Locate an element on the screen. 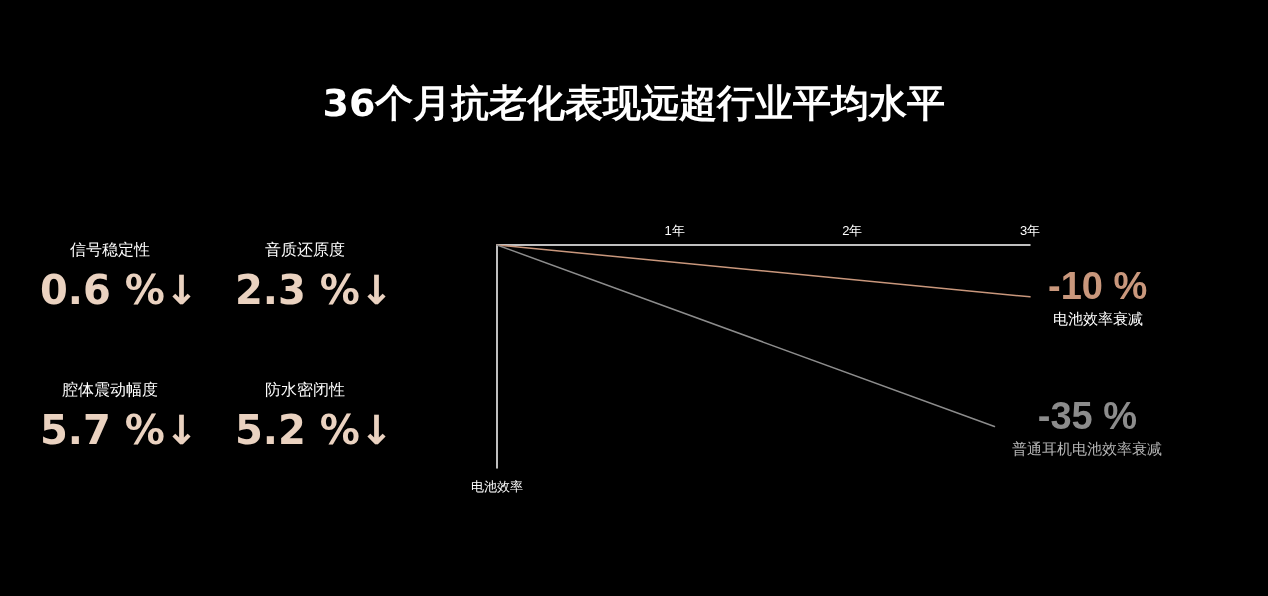 Image resolution: width=1268 pixels, height=596 pixels. text: 音质还原度 is located at coordinates (305, 250).